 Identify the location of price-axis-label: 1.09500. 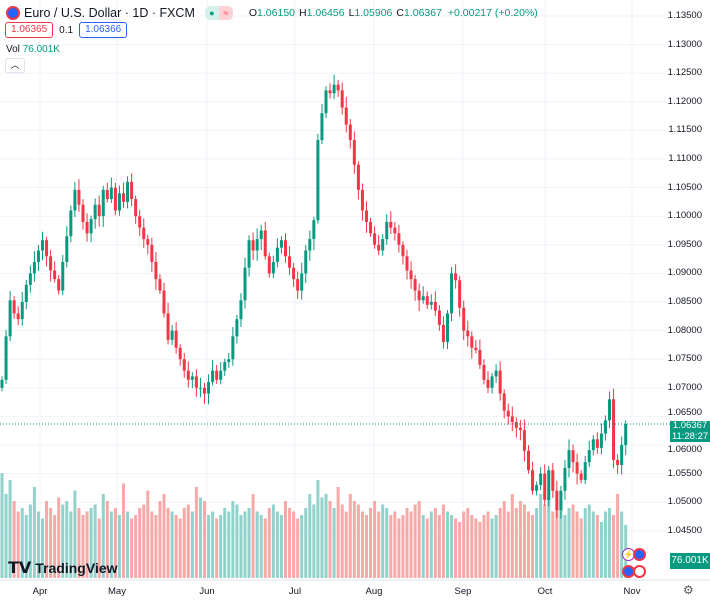
(684, 244).